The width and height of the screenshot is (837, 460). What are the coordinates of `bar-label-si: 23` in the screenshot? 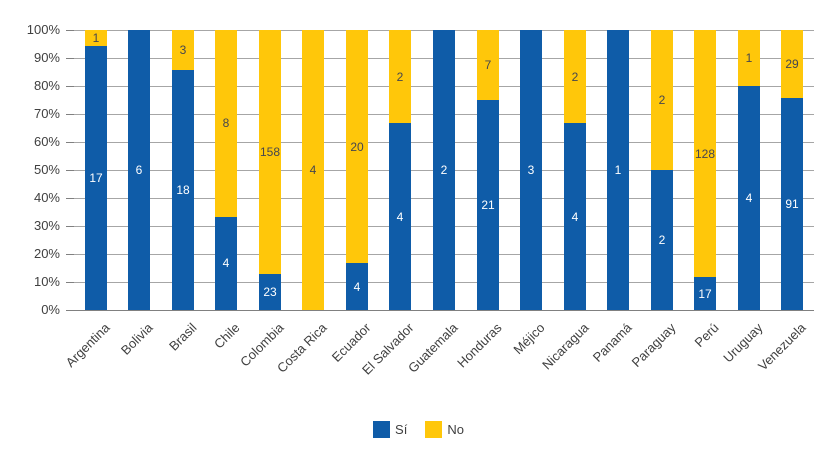 It's located at (270, 292).